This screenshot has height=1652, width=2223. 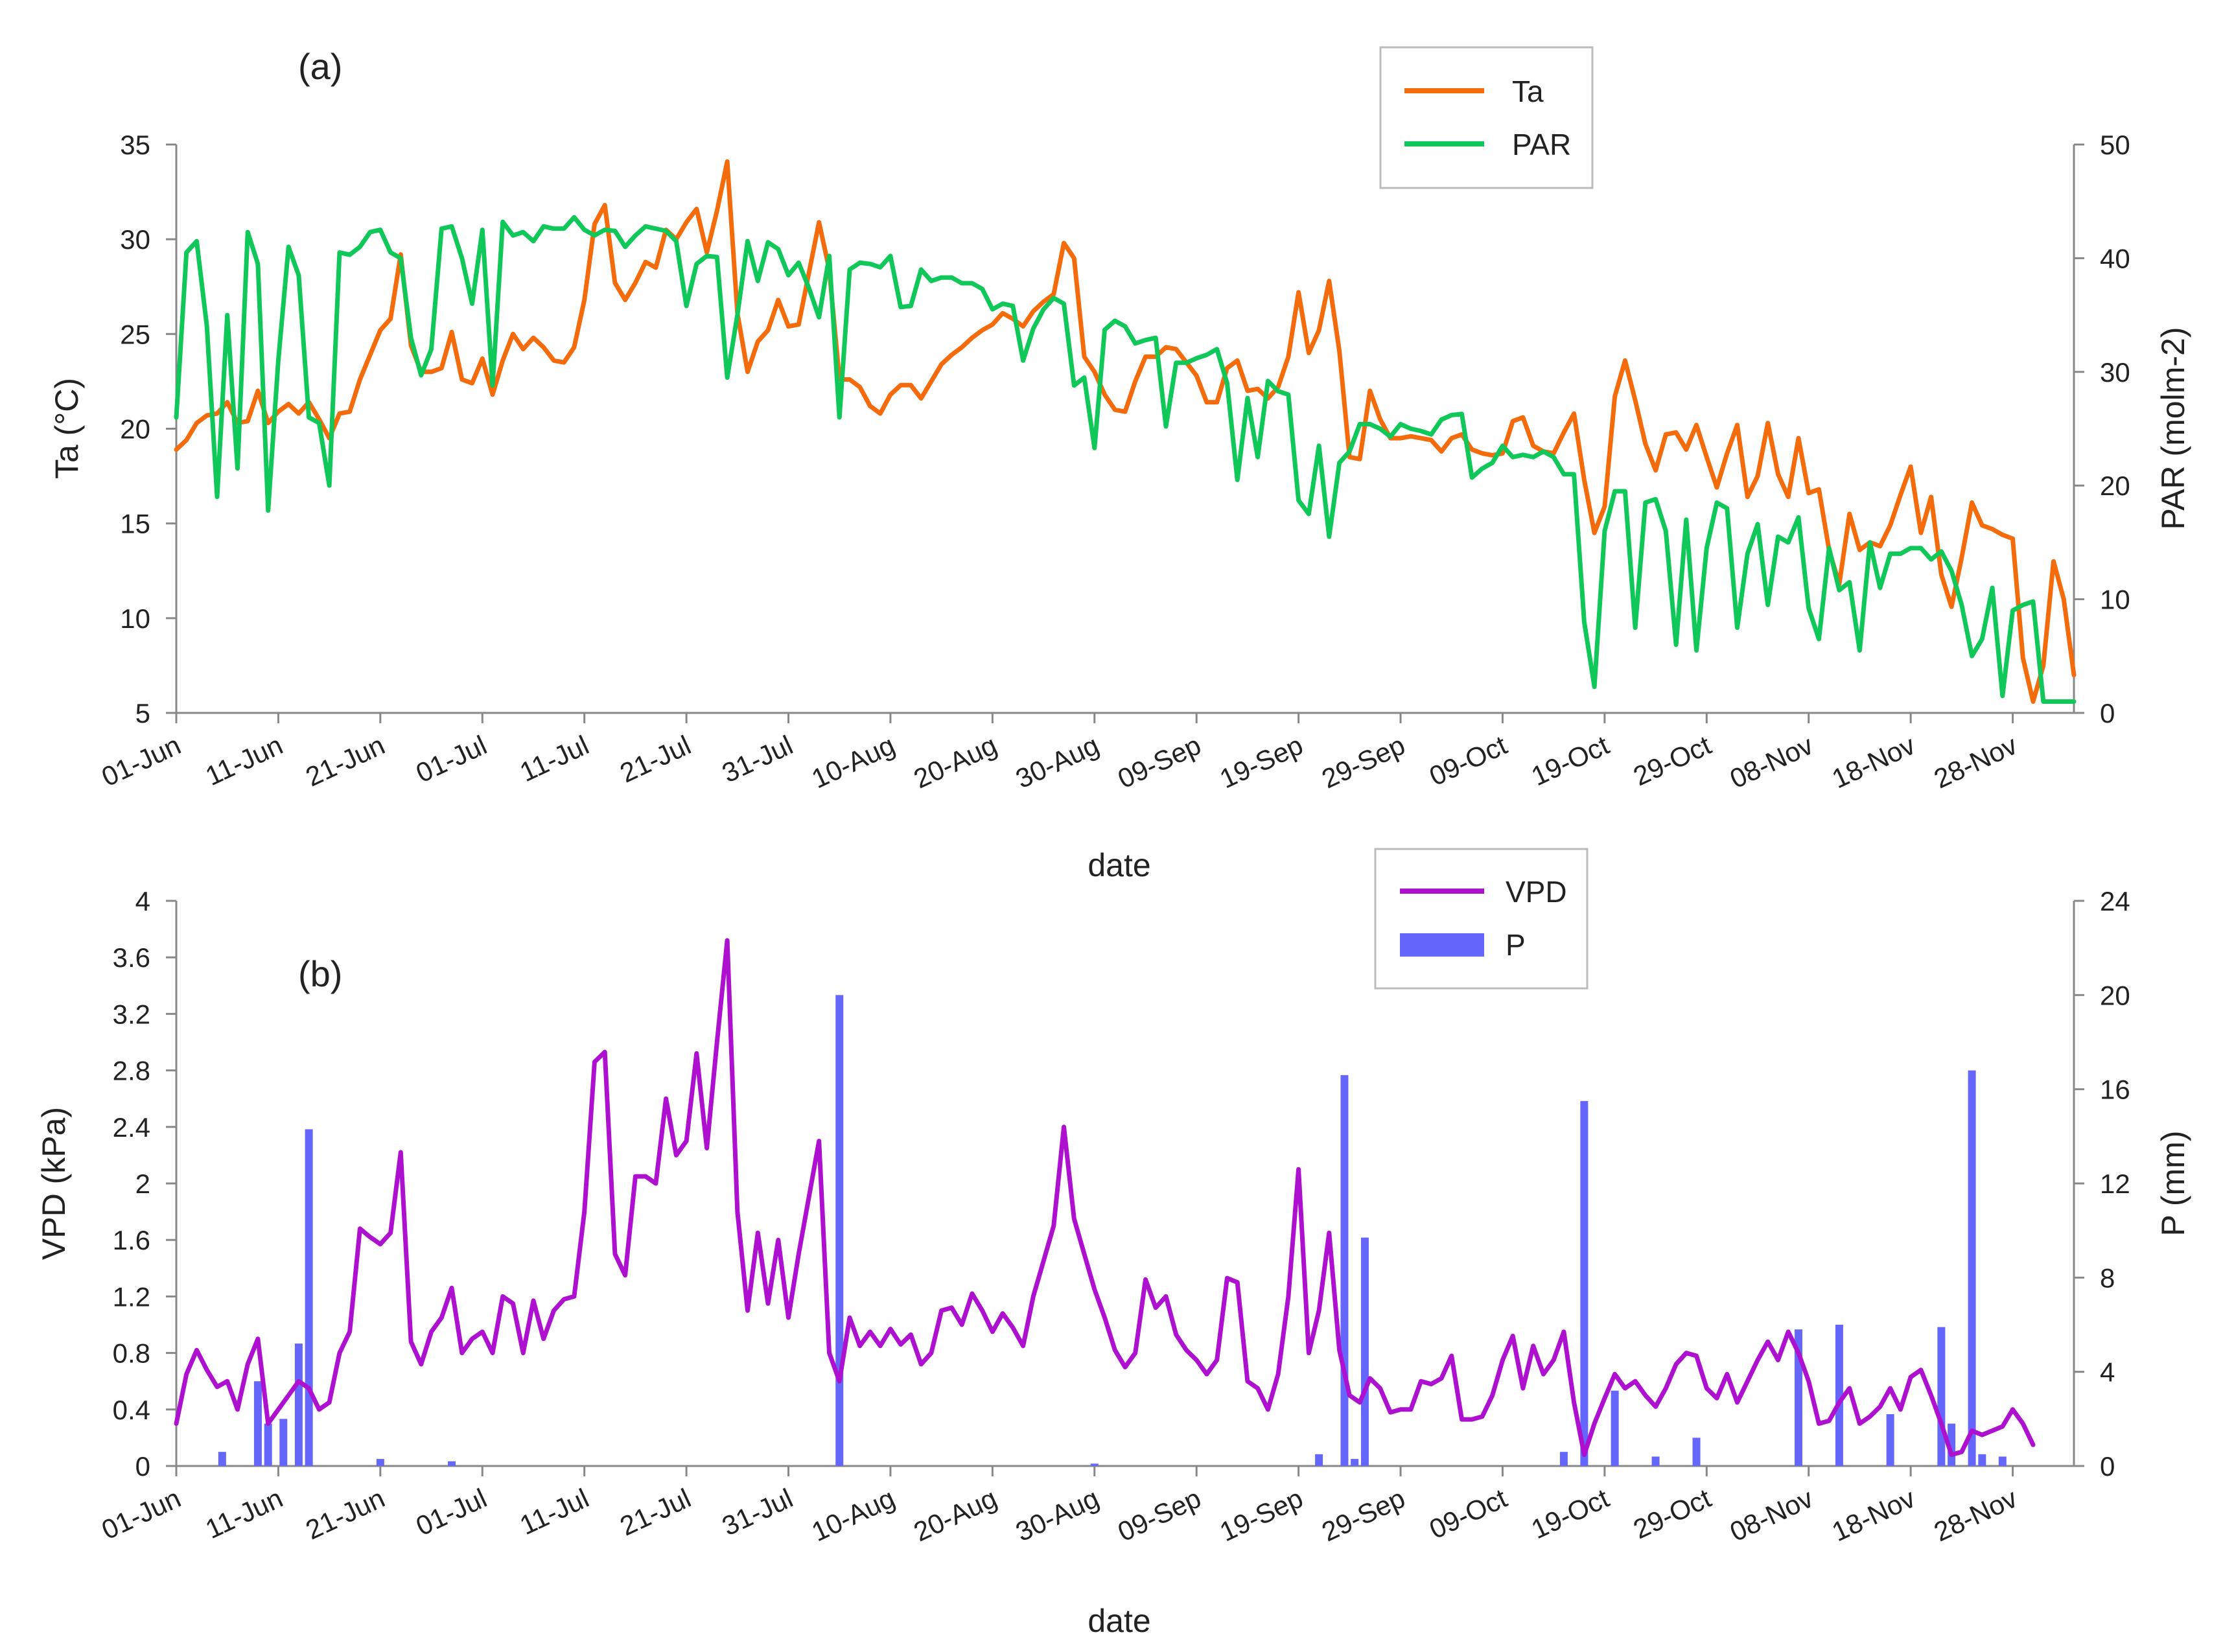 What do you see at coordinates (2173, 428) in the screenshot?
I see `panel-a-y2-axis-title: PAR (molm-2)` at bounding box center [2173, 428].